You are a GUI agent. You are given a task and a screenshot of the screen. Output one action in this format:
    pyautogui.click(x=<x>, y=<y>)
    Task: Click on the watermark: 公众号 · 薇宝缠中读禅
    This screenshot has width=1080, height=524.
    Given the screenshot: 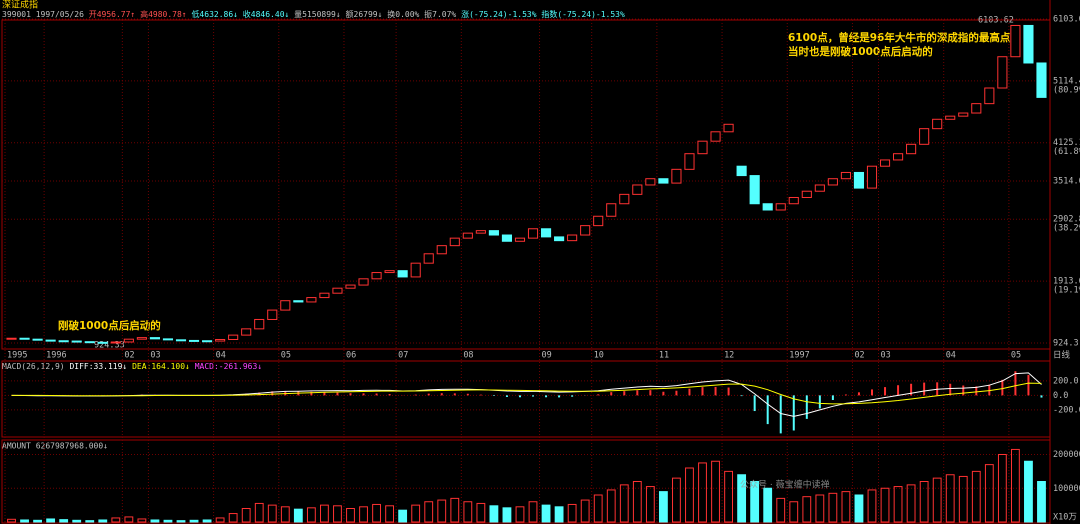 What is the action you would take?
    pyautogui.click(x=785, y=485)
    